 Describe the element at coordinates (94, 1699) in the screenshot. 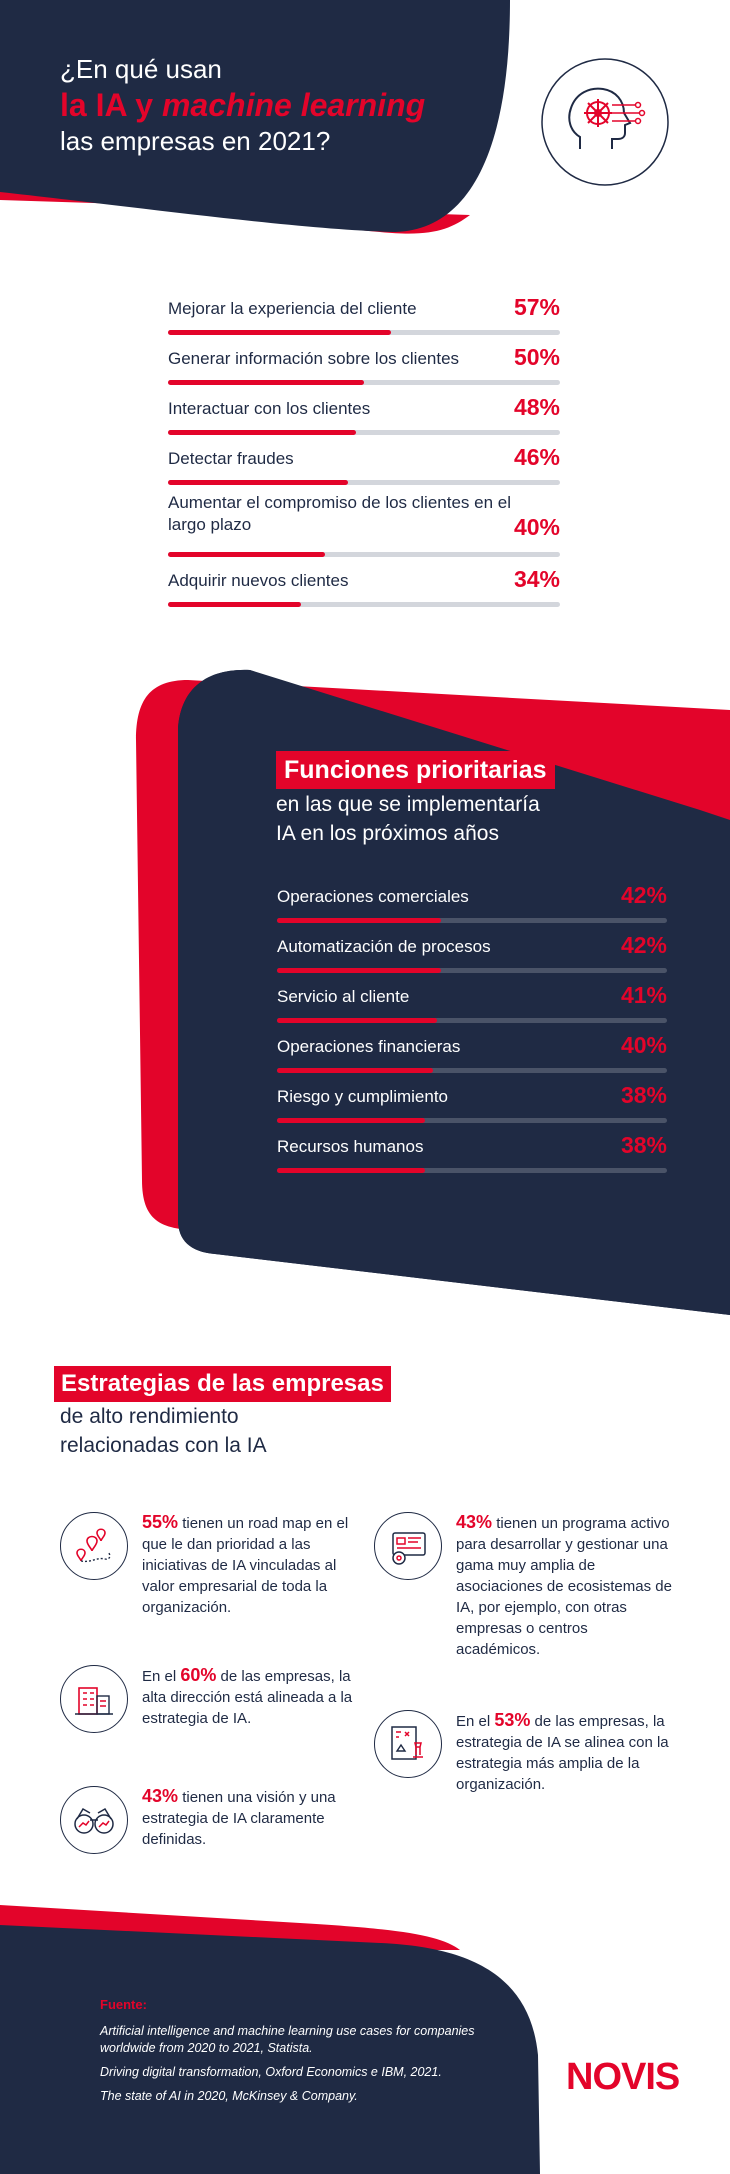

I see `office-building-icon` at that location.